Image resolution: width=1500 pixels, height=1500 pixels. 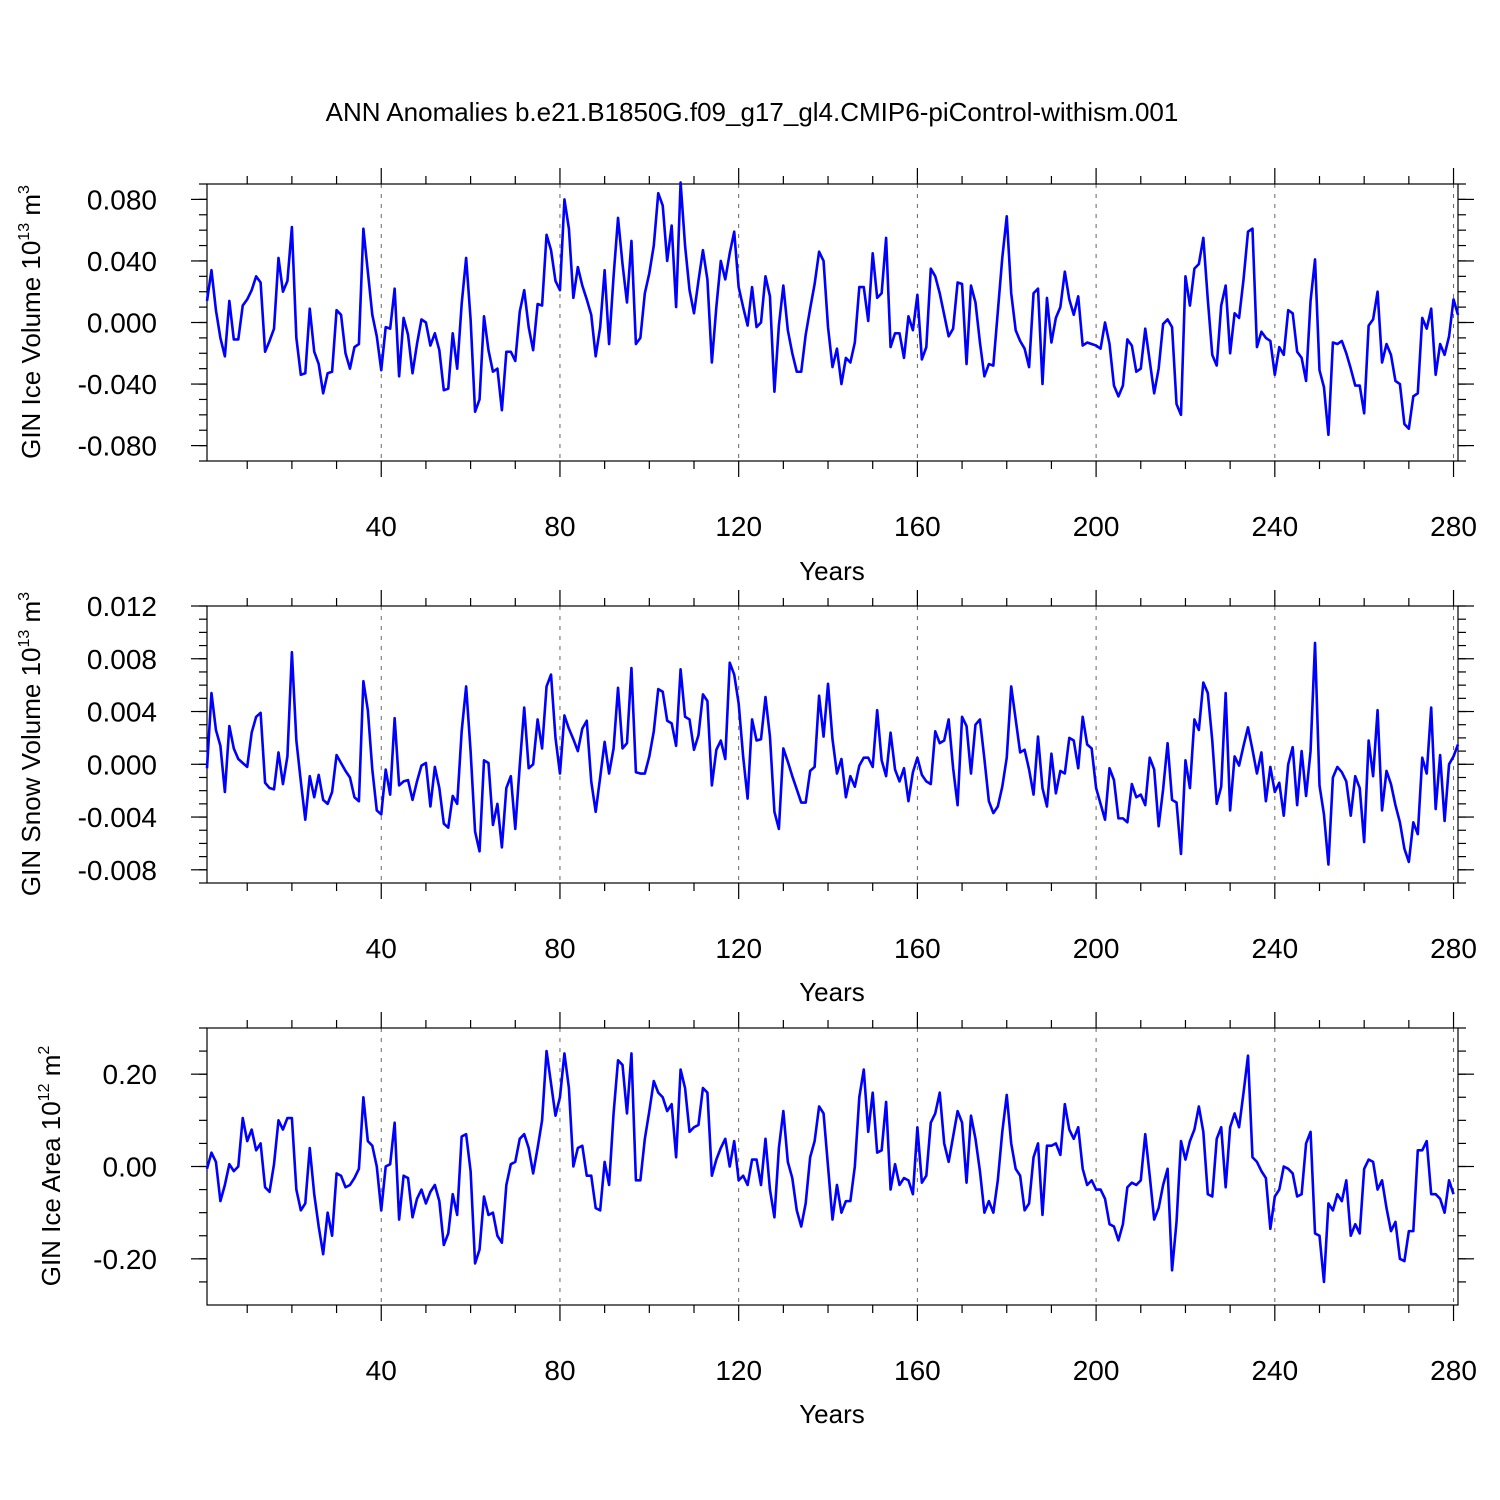 What do you see at coordinates (122, 606) in the screenshot?
I see `y-tick-label: 0.012` at bounding box center [122, 606].